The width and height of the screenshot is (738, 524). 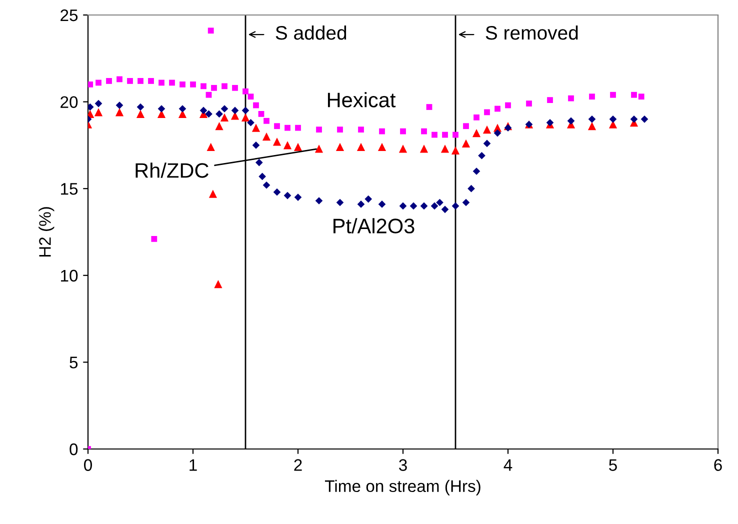 What do you see at coordinates (311, 32) in the screenshot?
I see `ref-line-label: S added` at bounding box center [311, 32].